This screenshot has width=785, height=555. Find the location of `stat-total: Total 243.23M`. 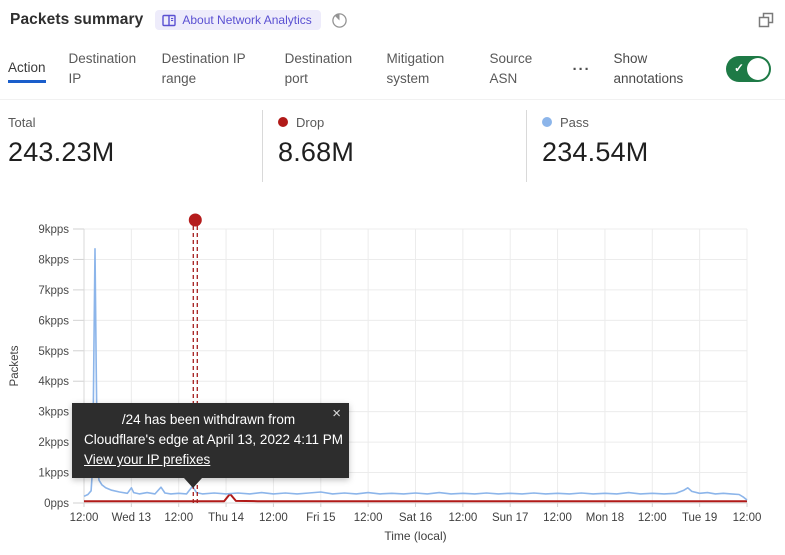

stat-total: Total 243.23M is located at coordinates (61, 141).